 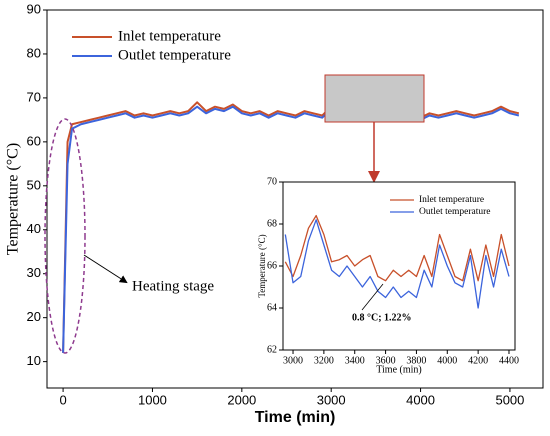 I want to click on y-tick-label: 30, so click(x=34, y=272).